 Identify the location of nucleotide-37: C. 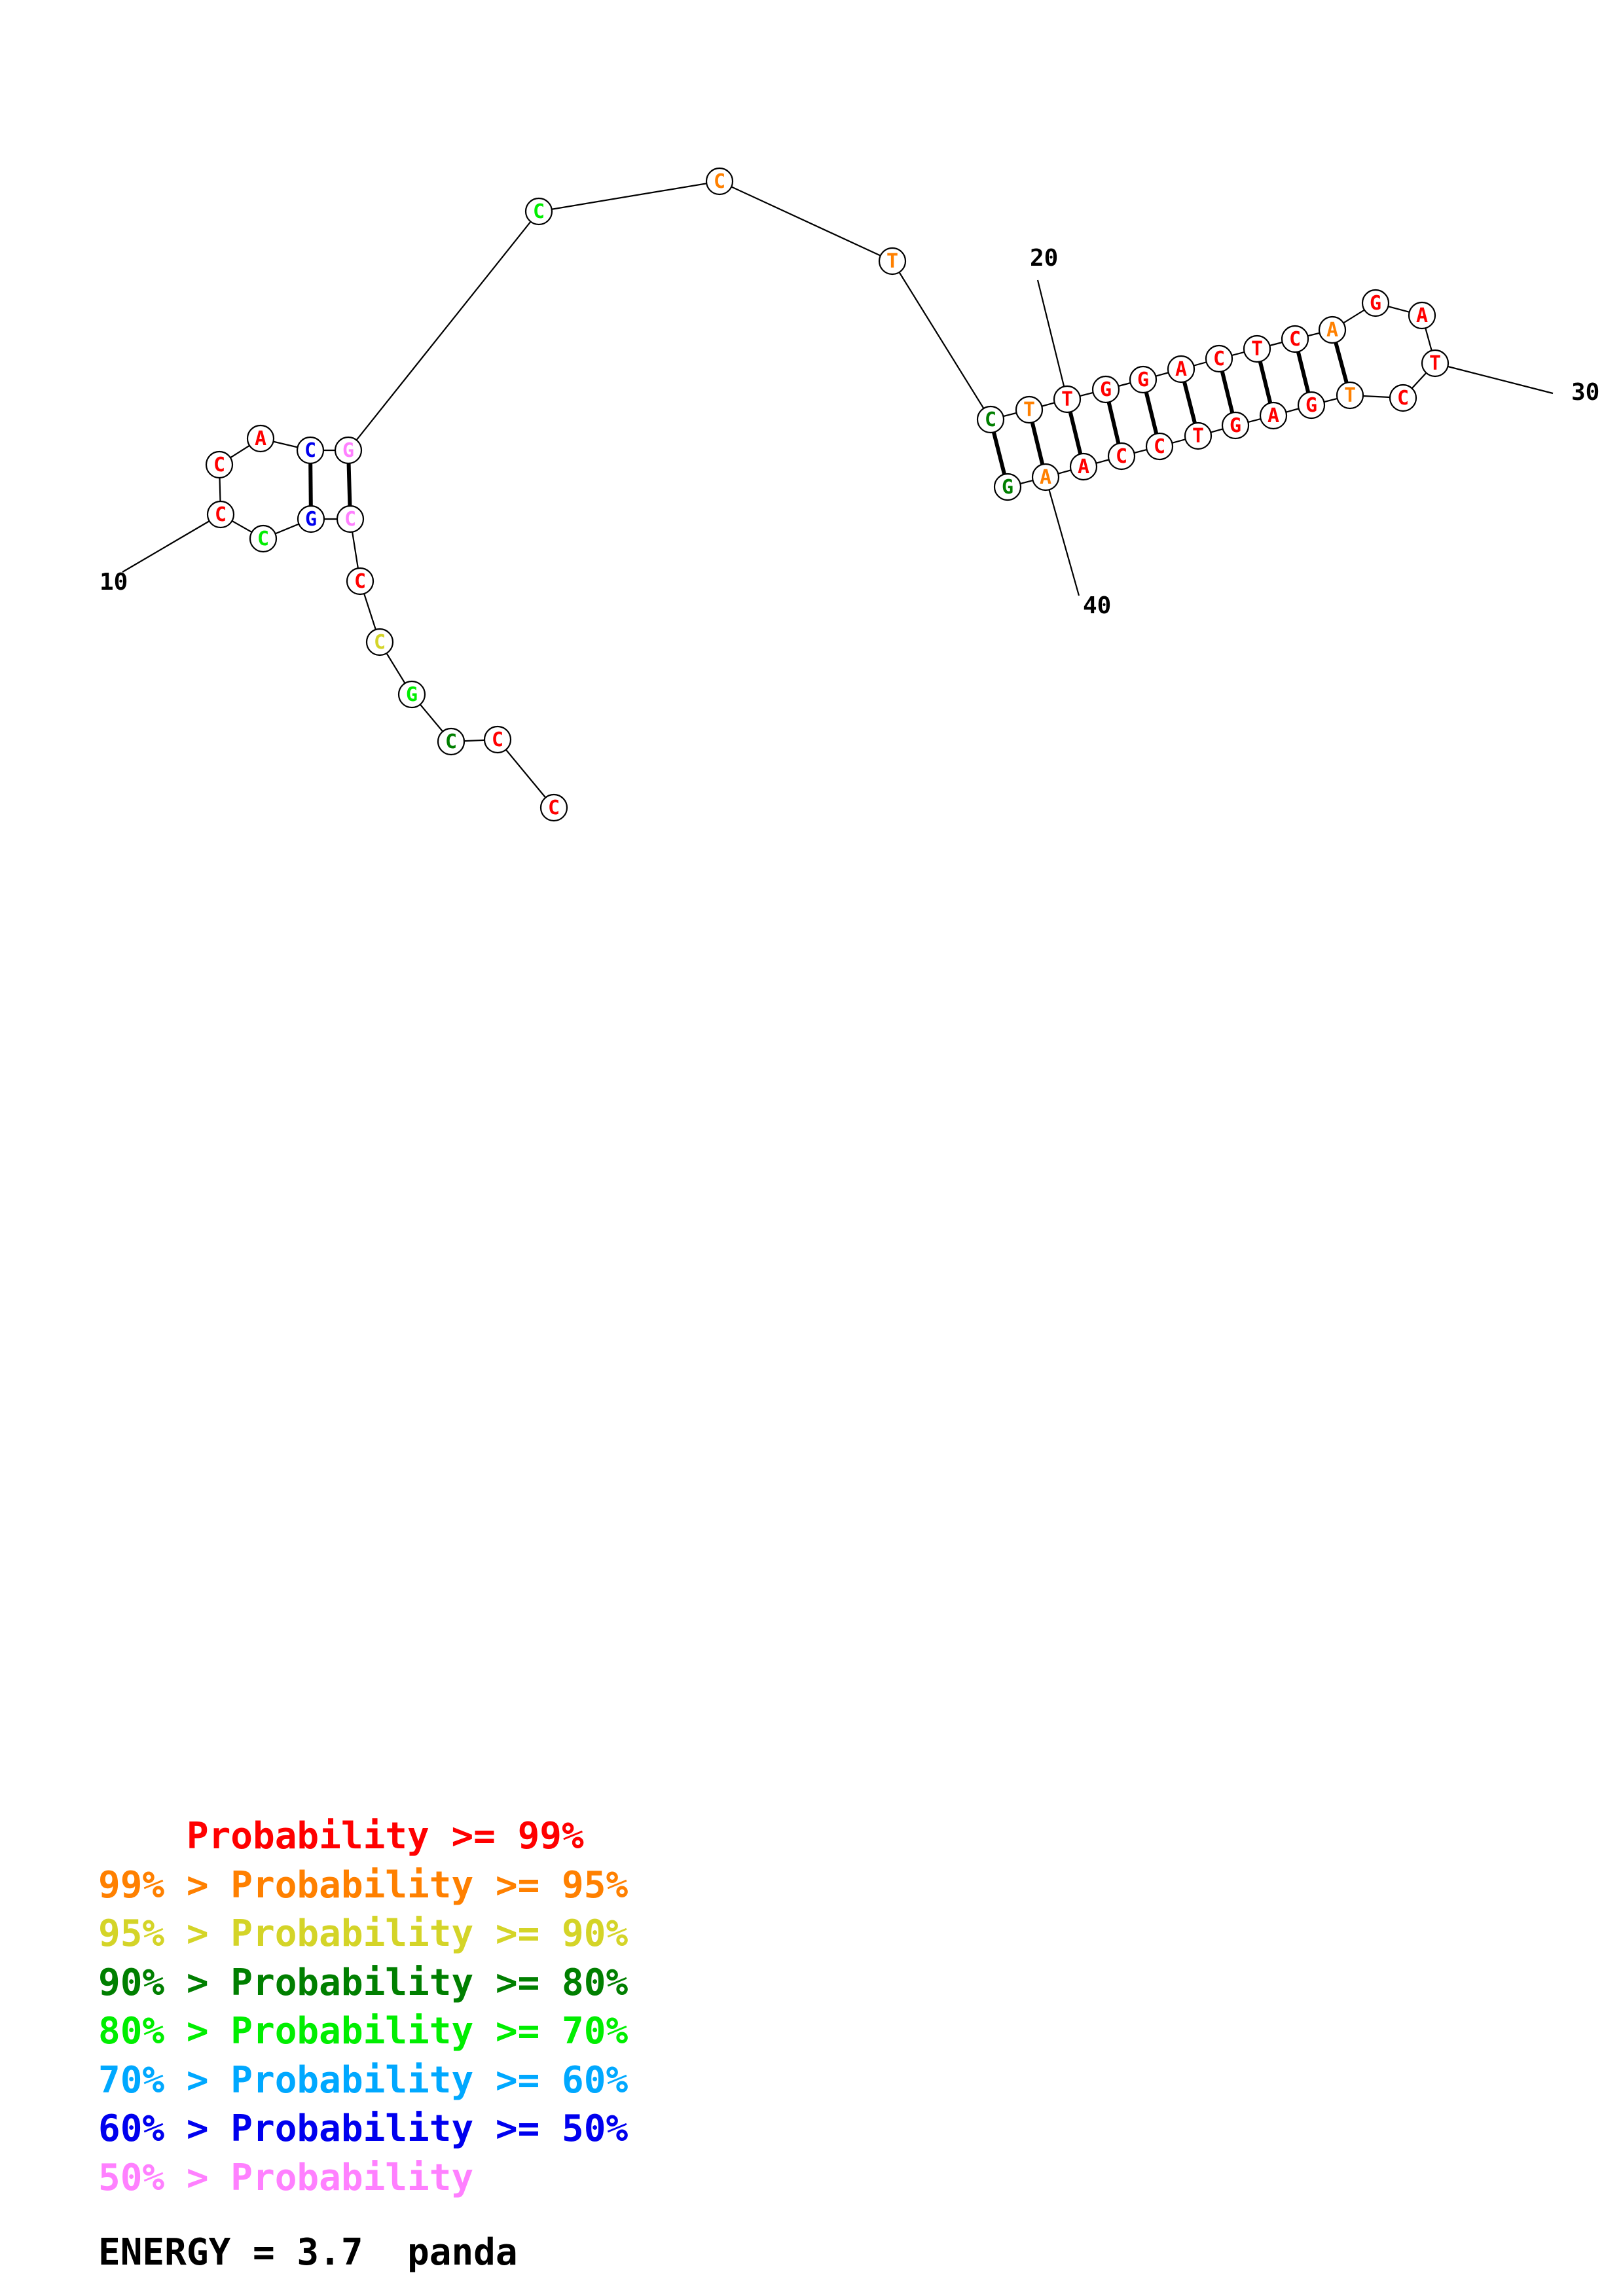
(1159, 446).